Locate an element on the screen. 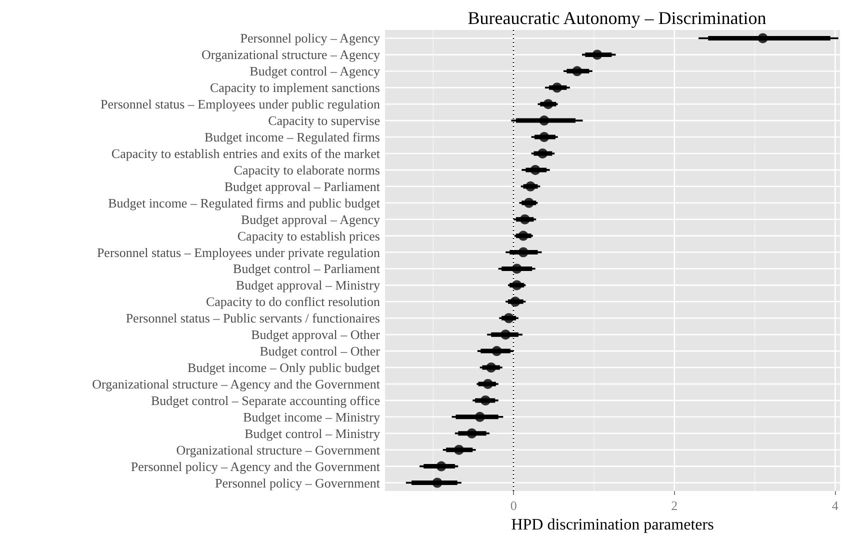 The width and height of the screenshot is (850, 541). y-tick-label: Budget income – Ministry is located at coordinates (311, 416).